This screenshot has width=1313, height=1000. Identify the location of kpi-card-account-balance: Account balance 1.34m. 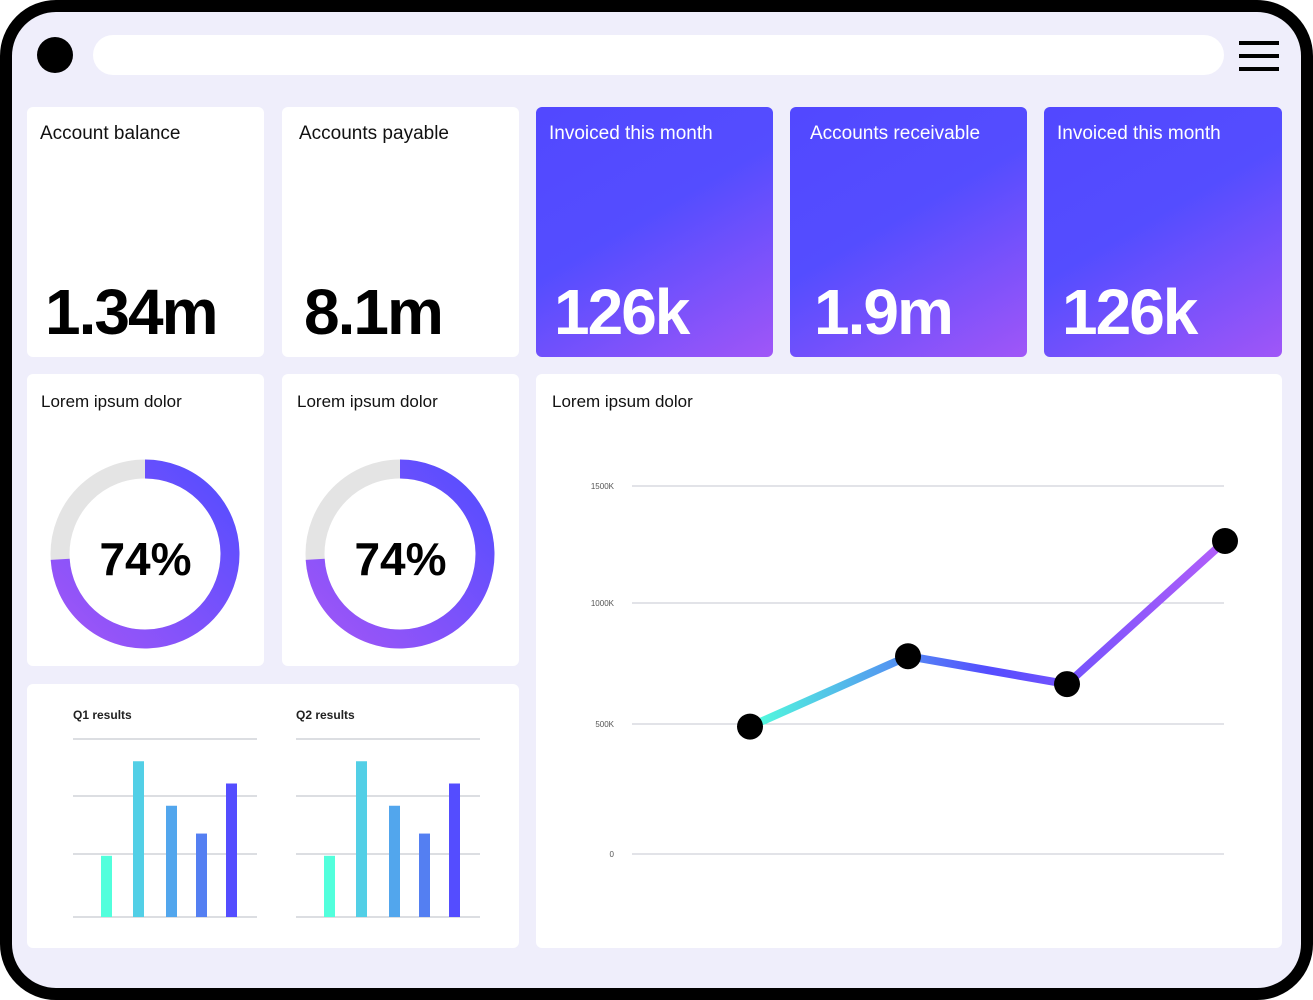
(145, 232).